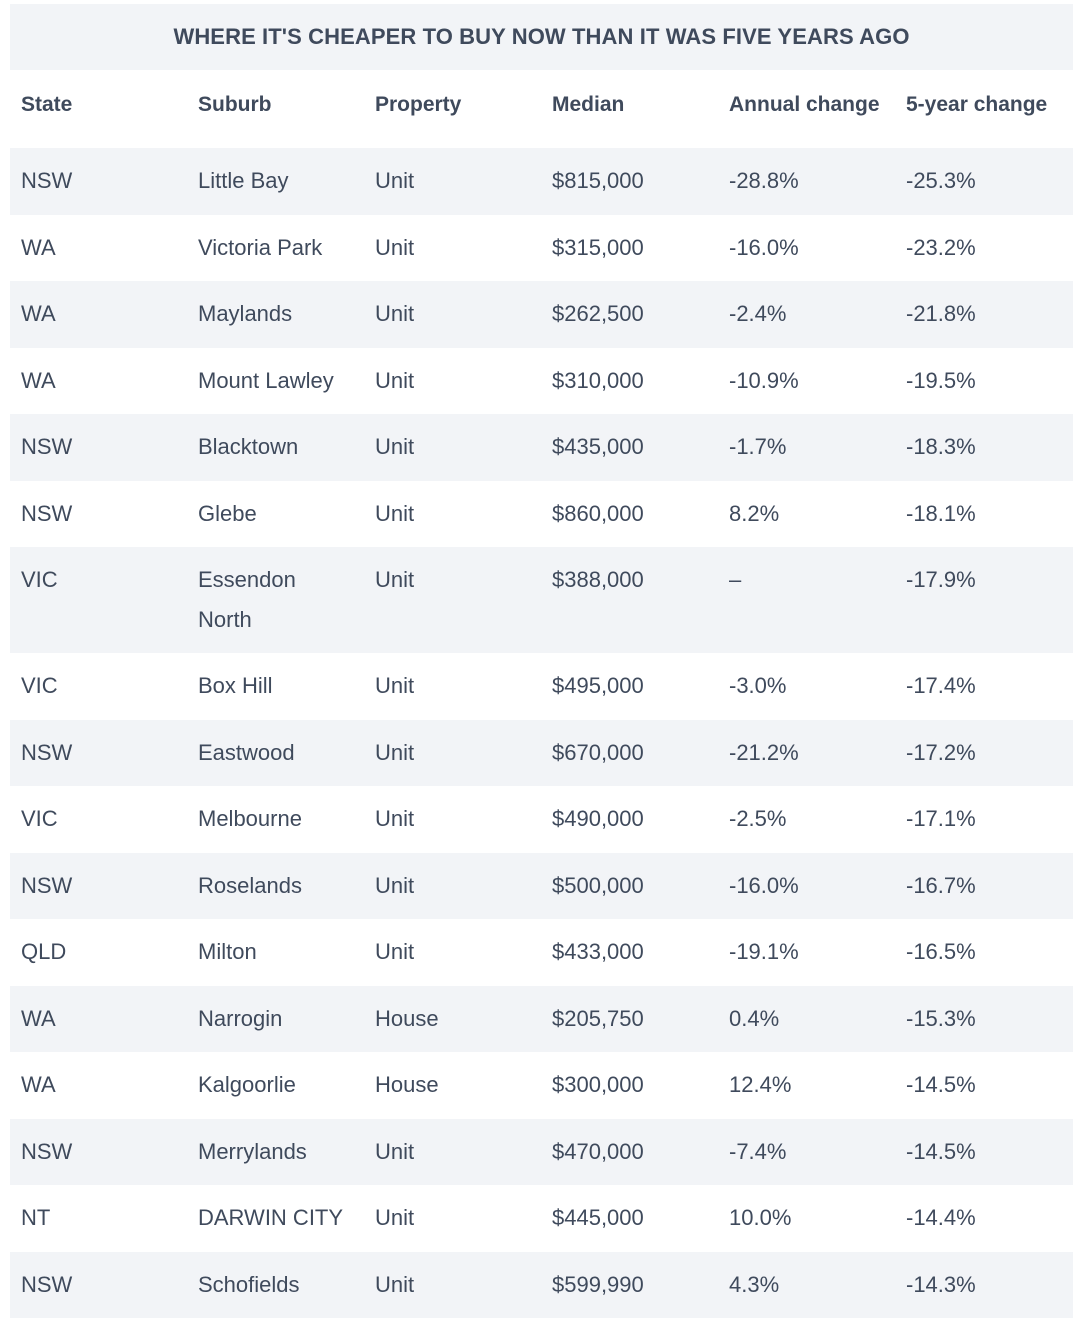  I want to click on annual-change-cell: -3.0%, so click(806, 686).